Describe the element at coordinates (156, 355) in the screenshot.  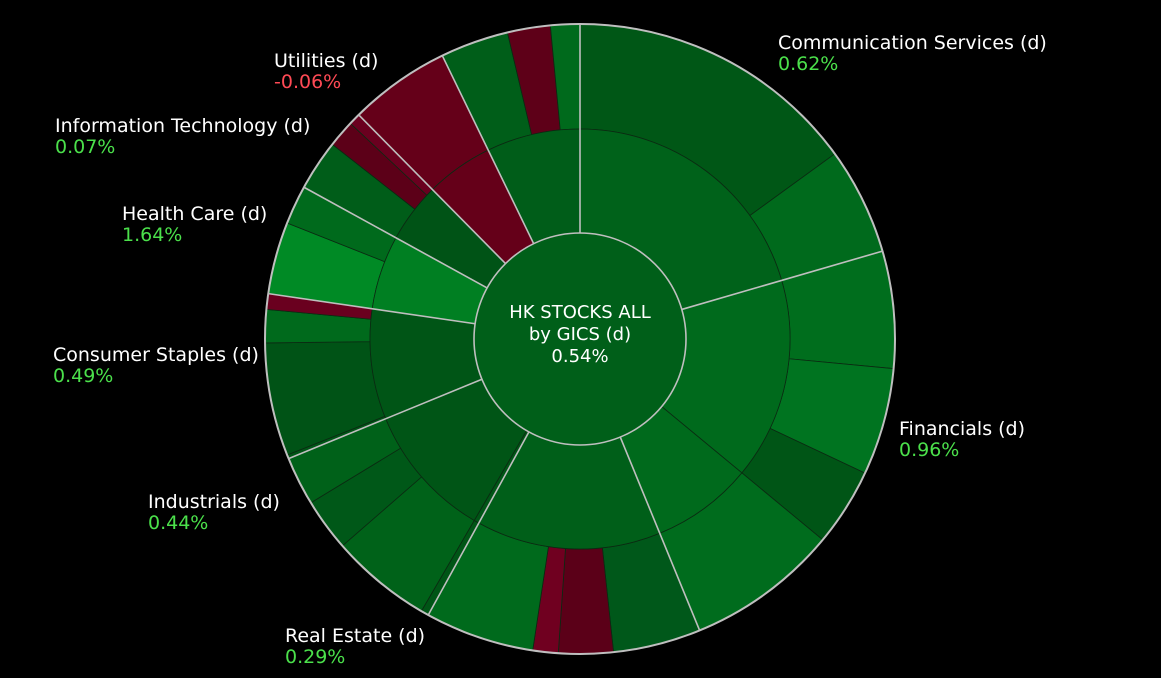
I see `sector-name: Consumer Staples (d)` at that location.